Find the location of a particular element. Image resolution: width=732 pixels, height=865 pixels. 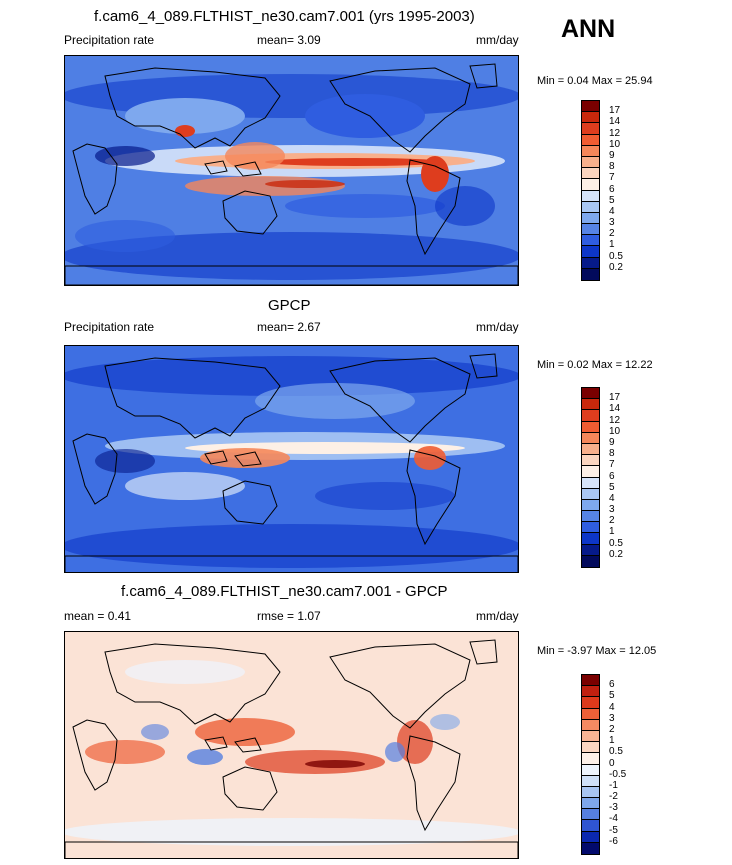

panel3-colorbar is located at coordinates (590, 764).